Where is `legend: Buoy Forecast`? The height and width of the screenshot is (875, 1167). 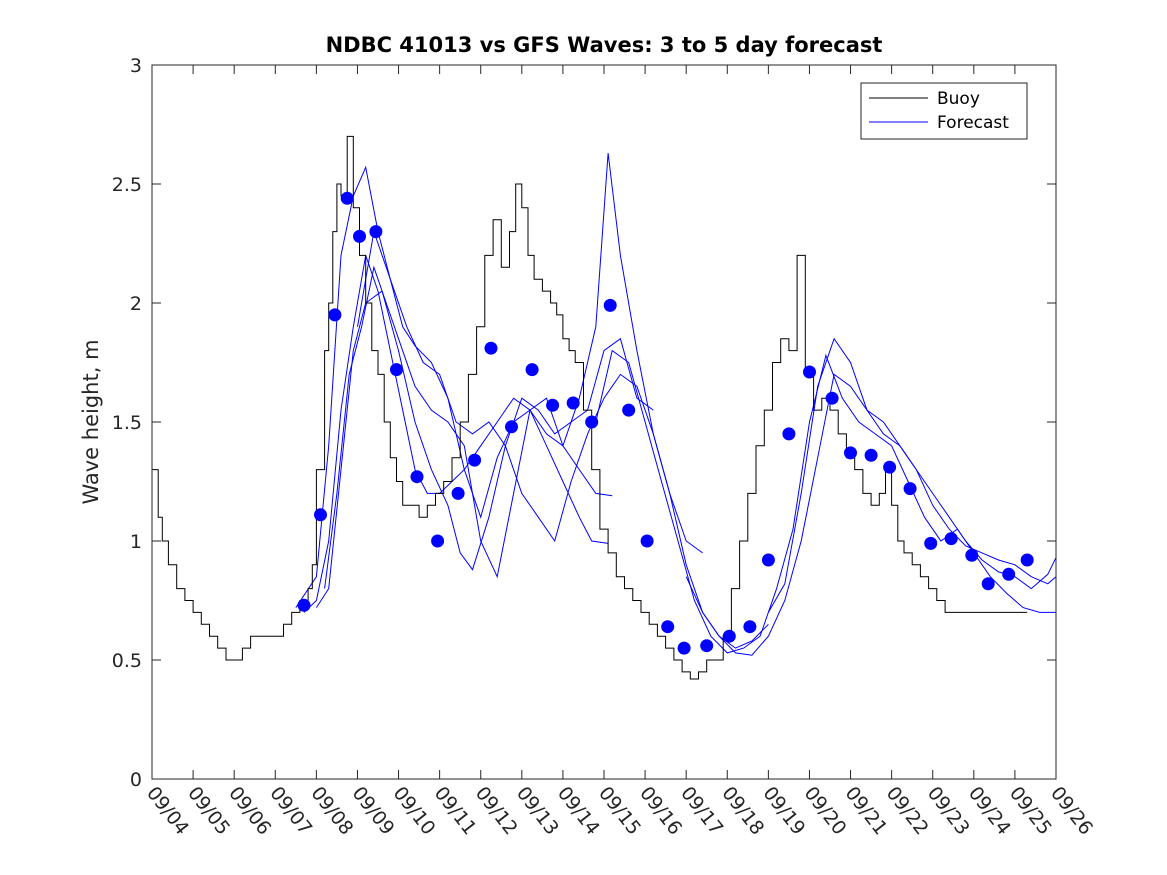 legend: Buoy Forecast is located at coordinates (944, 111).